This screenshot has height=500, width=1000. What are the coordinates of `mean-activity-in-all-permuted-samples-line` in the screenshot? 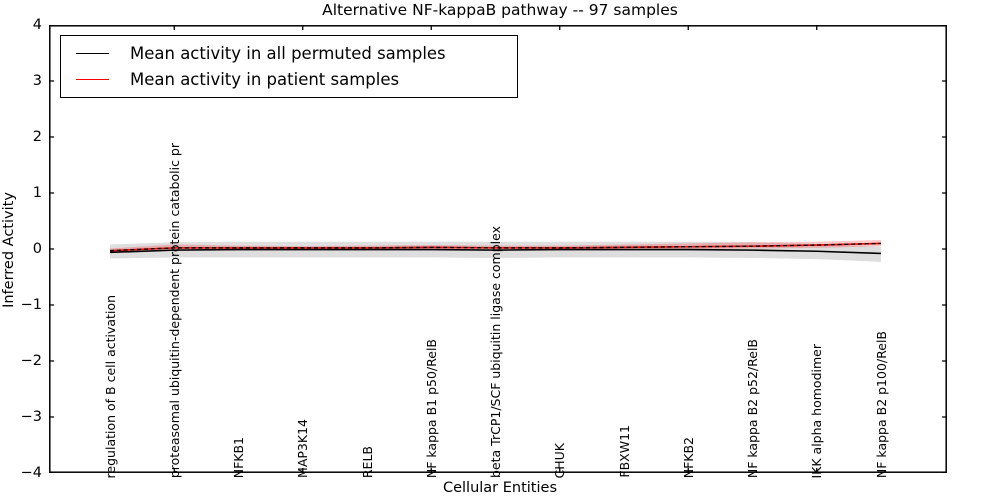 It's located at (495, 251).